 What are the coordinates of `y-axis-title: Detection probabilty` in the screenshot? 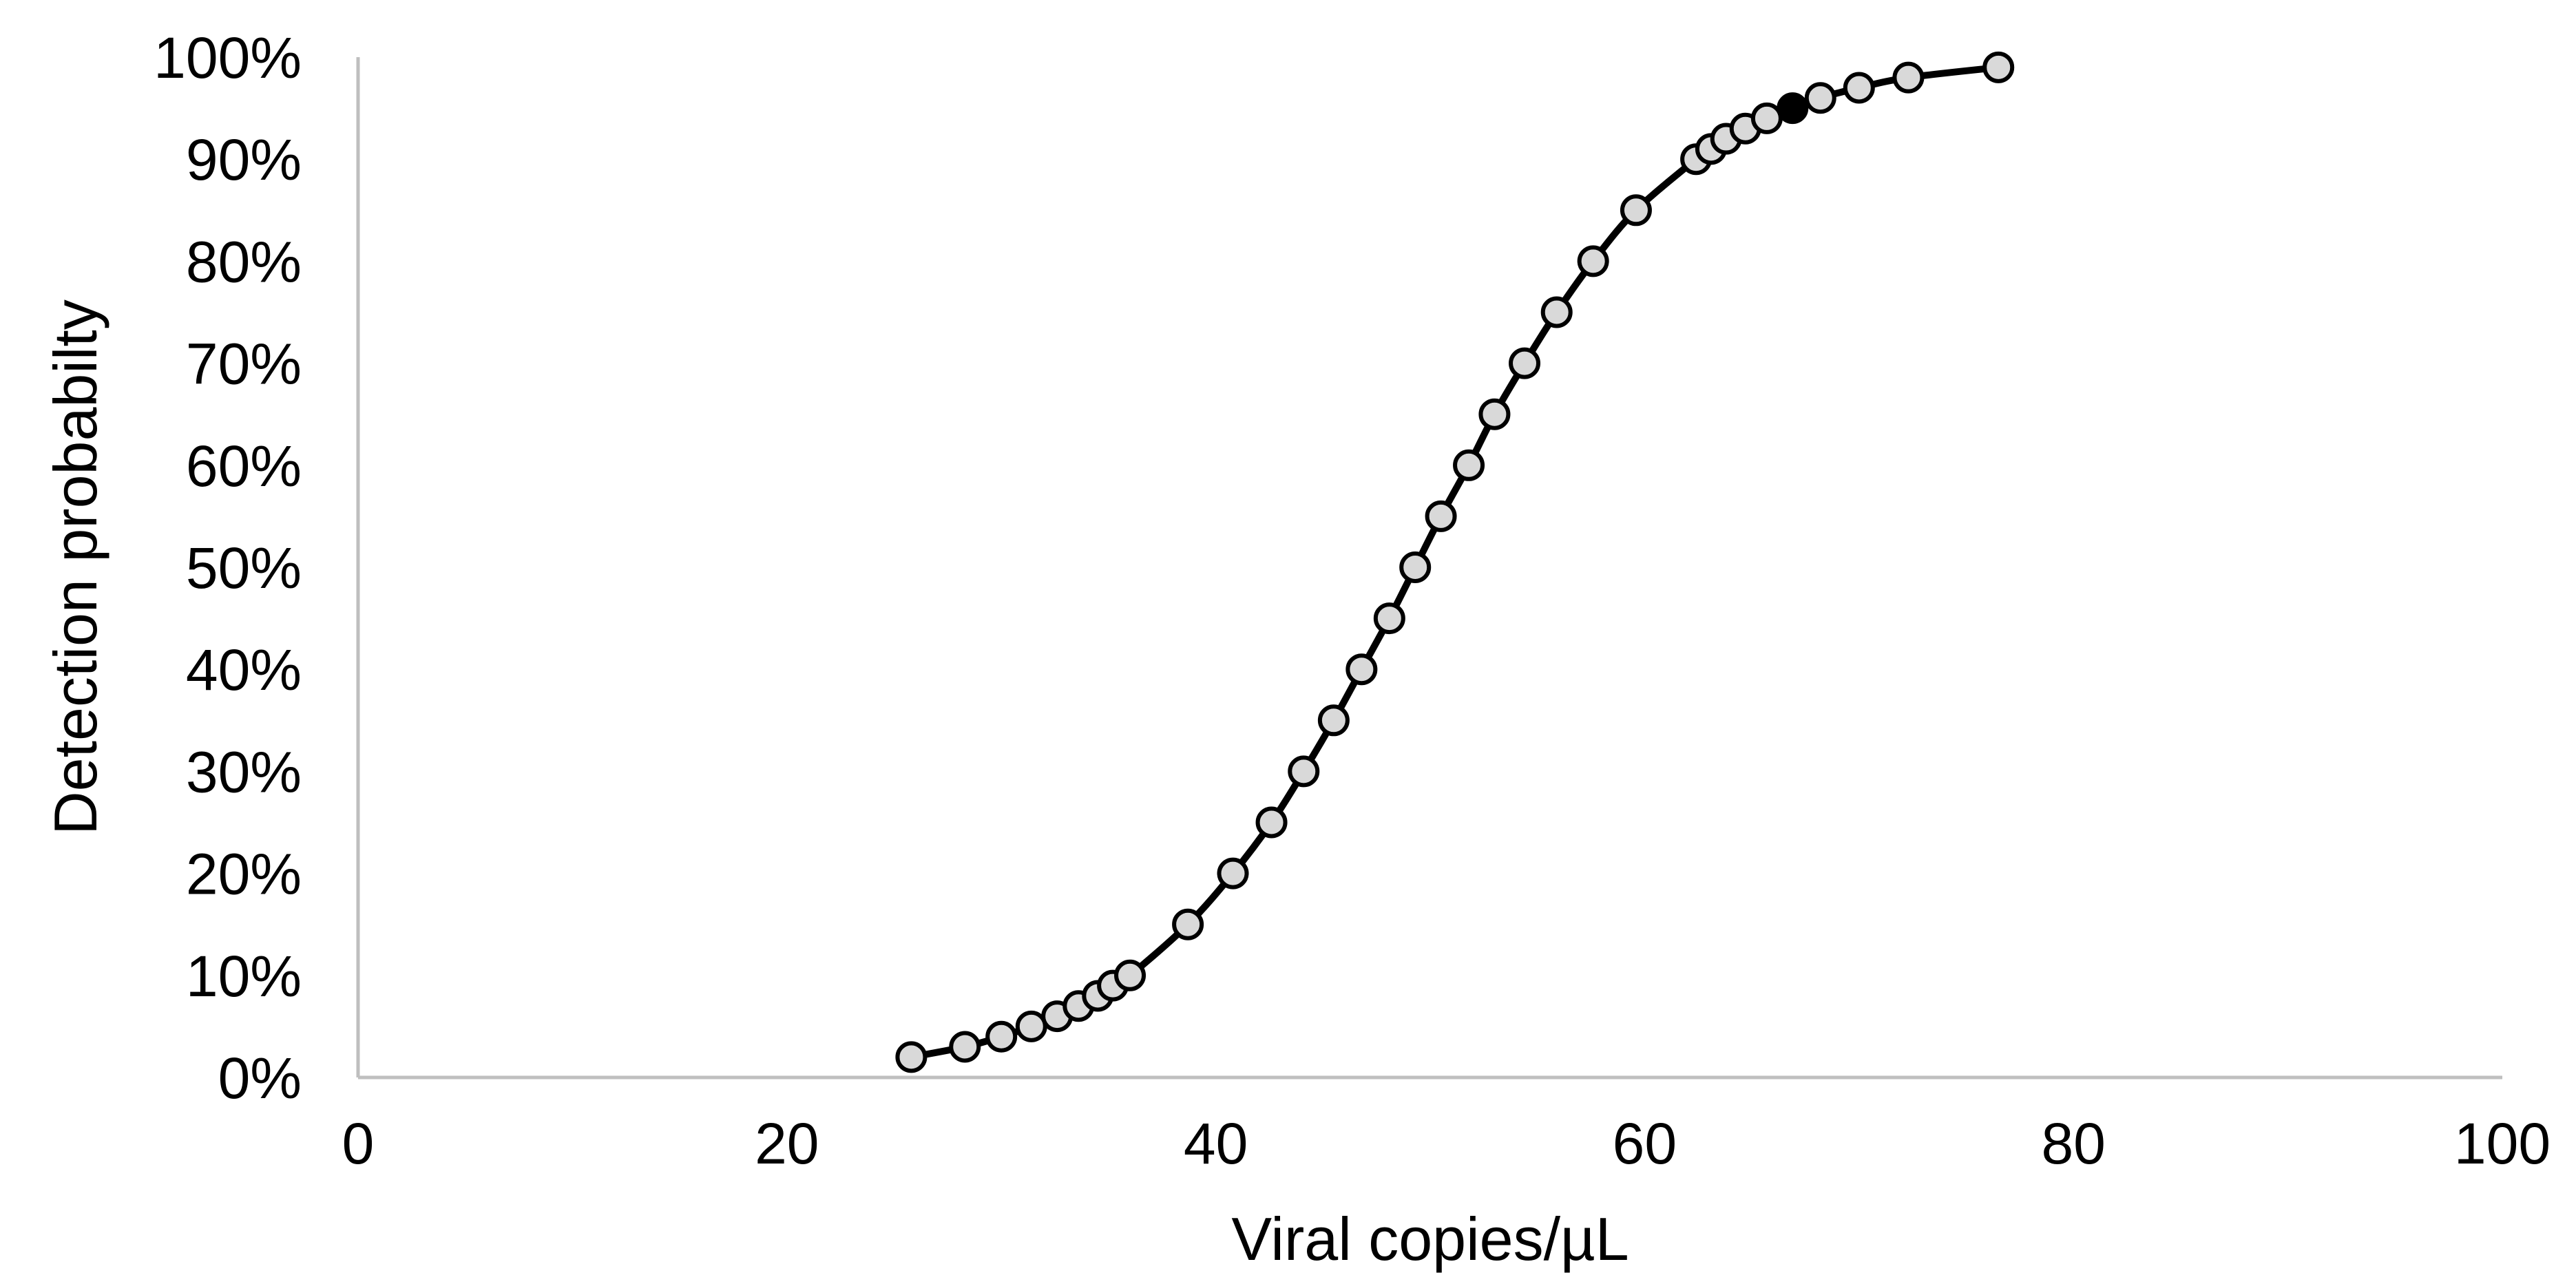 It's located at (75, 567).